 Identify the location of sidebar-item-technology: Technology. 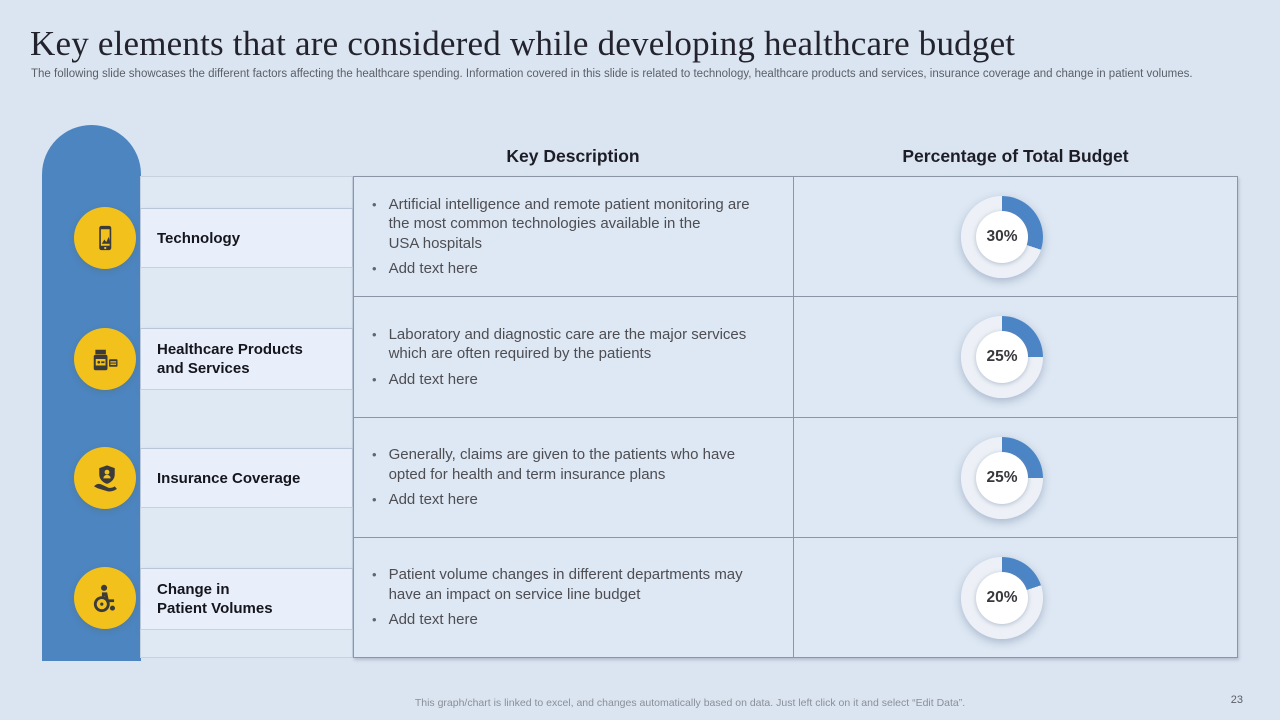
(246, 238).